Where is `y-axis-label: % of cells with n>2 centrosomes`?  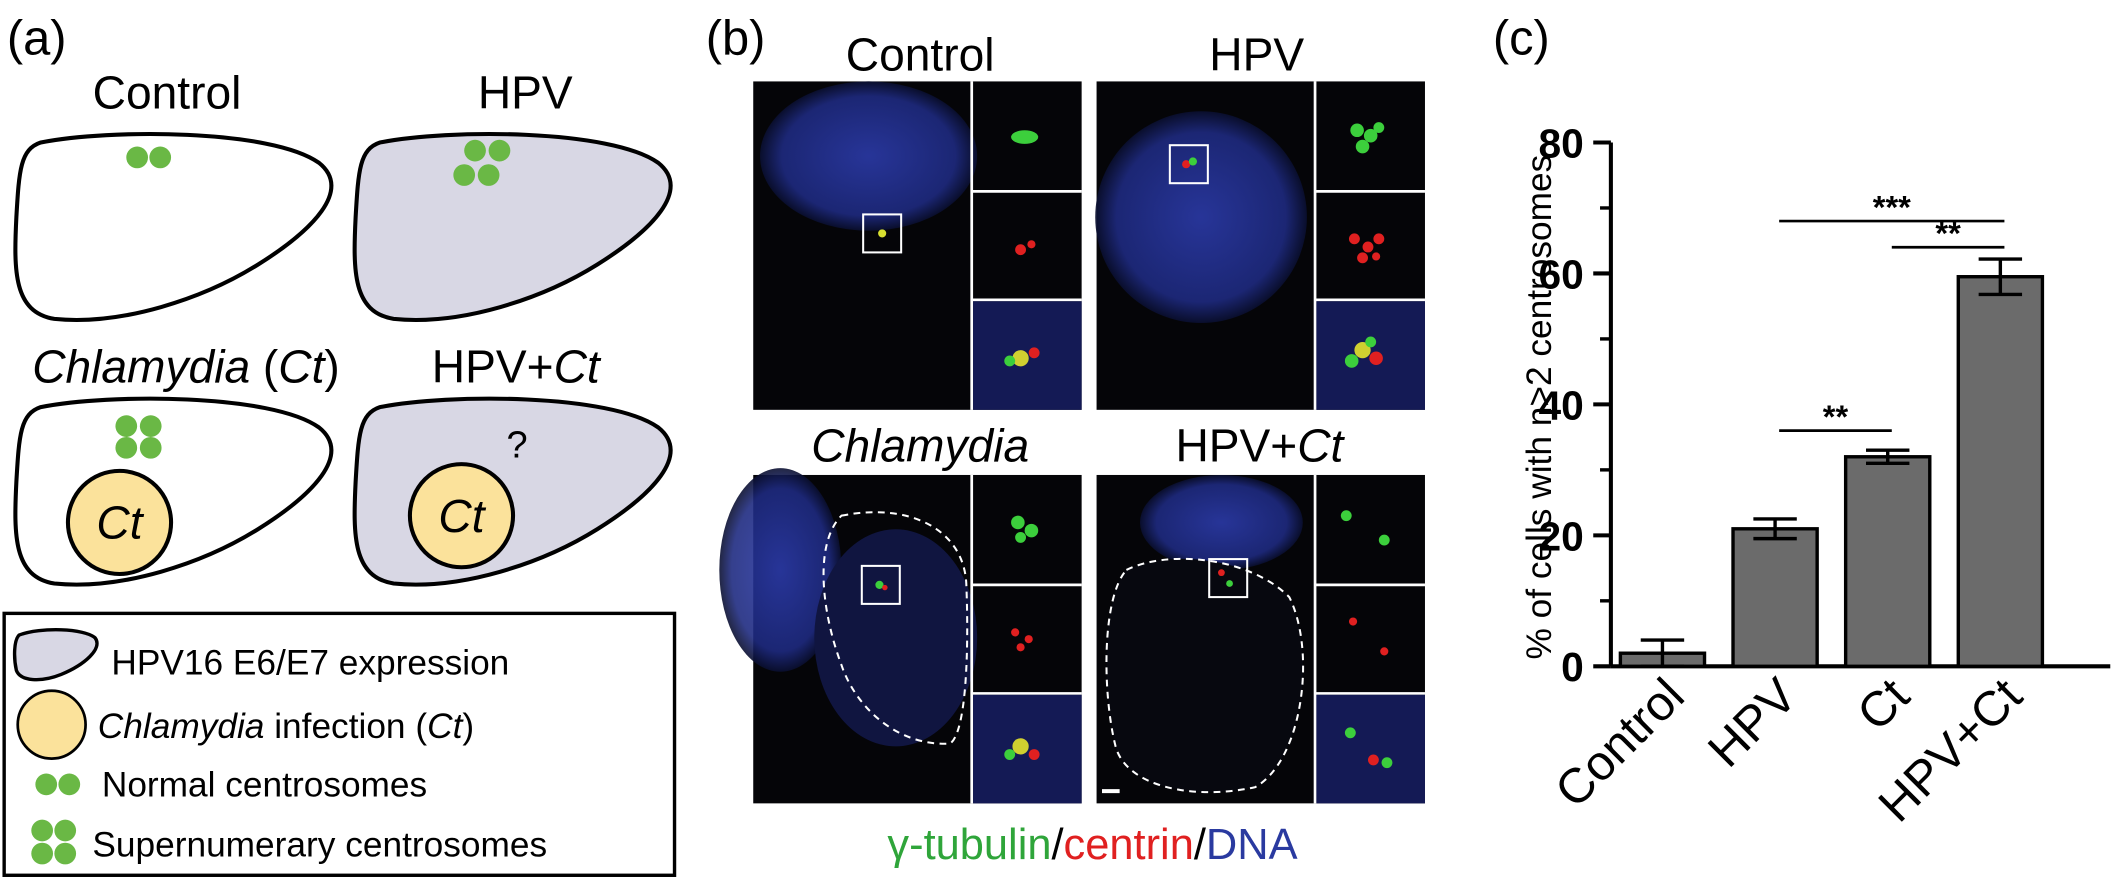 y-axis-label: % of cells with n>2 centrosomes is located at coordinates (1539, 407).